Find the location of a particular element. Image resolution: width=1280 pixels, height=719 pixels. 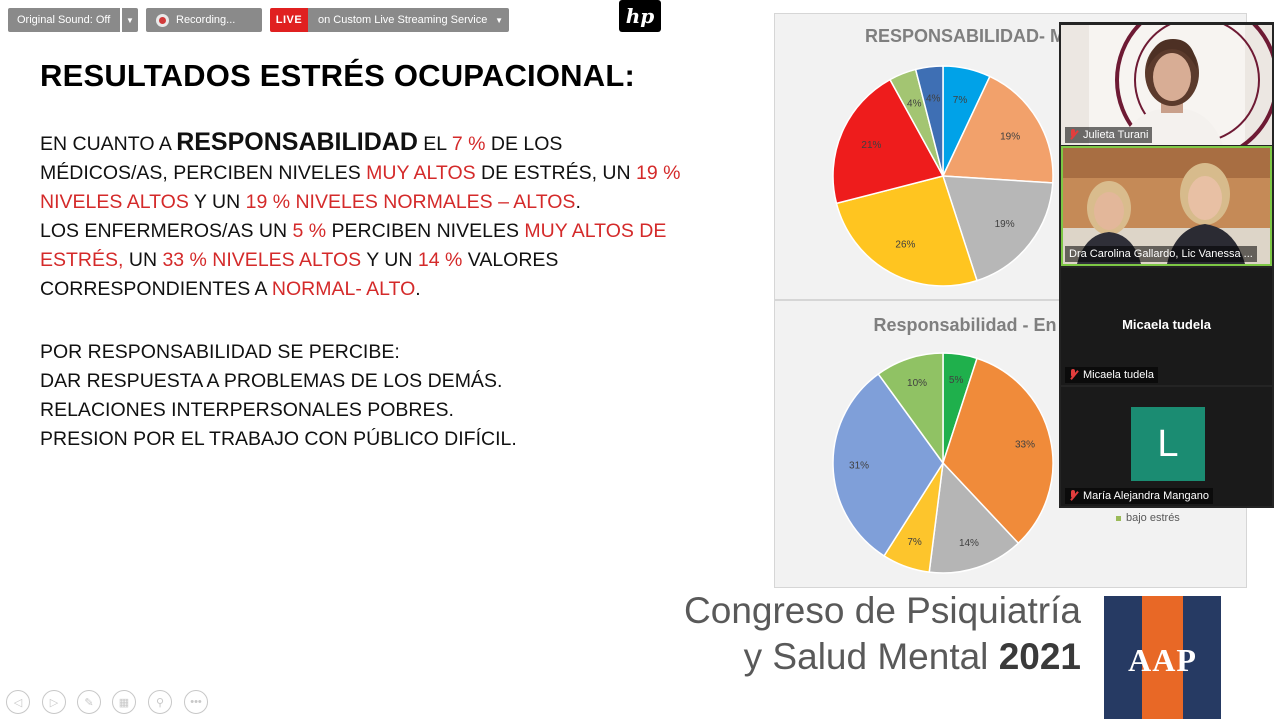

aap-logo-stripe is located at coordinates (1162, 657).